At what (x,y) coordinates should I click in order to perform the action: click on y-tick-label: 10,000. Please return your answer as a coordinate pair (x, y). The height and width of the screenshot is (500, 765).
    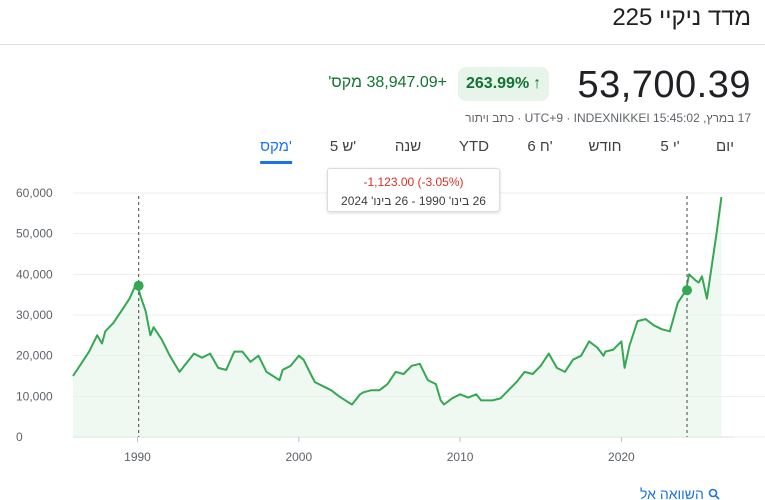
    Looking at the image, I should click on (34, 396).